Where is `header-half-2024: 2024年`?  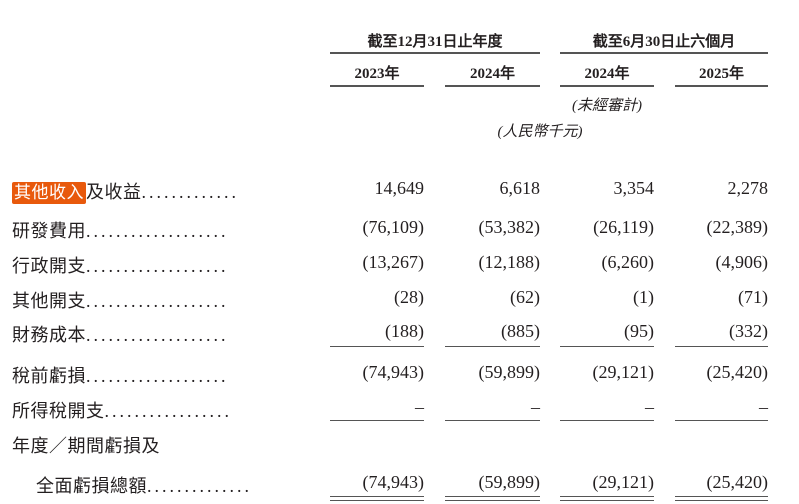
header-half-2024: 2024年 is located at coordinates (607, 74).